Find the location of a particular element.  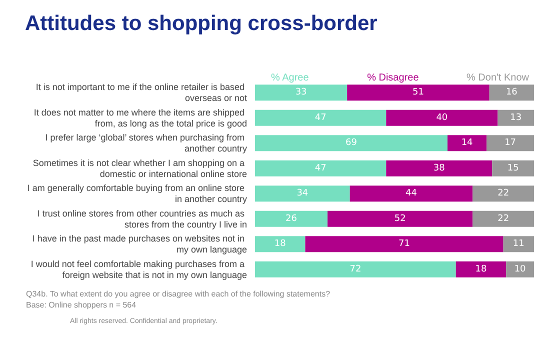

data-label: 16 is located at coordinates (512, 93).